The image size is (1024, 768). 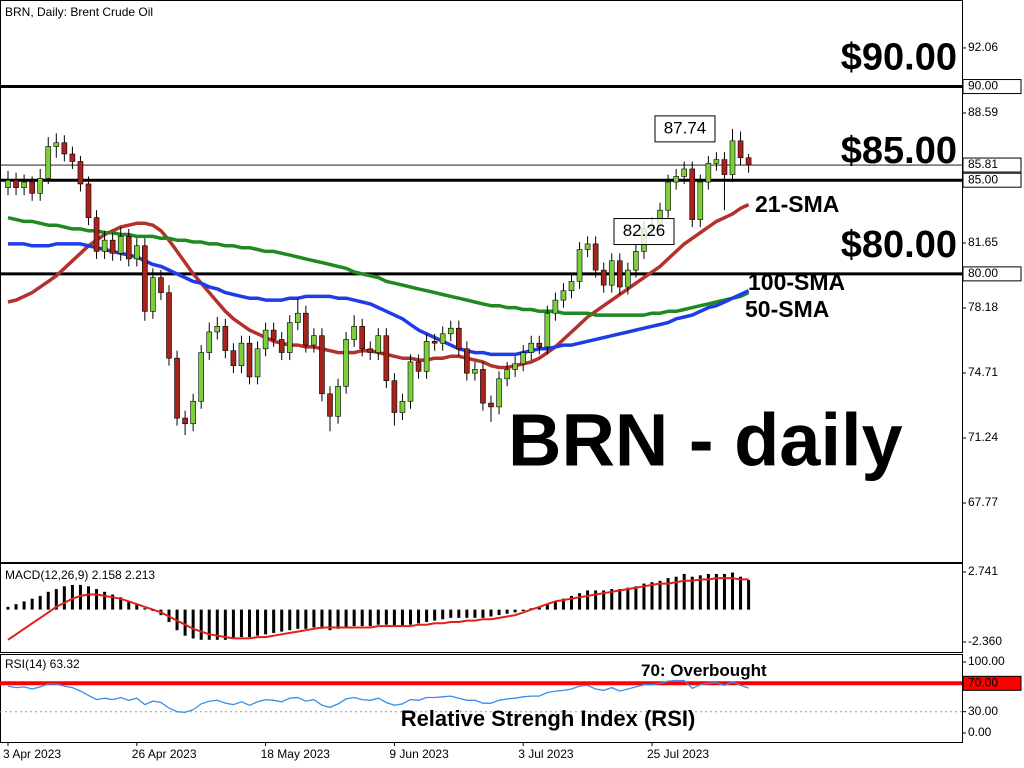 I want to click on x-tick-label: 3 Apr 2023, so click(x=32, y=754).